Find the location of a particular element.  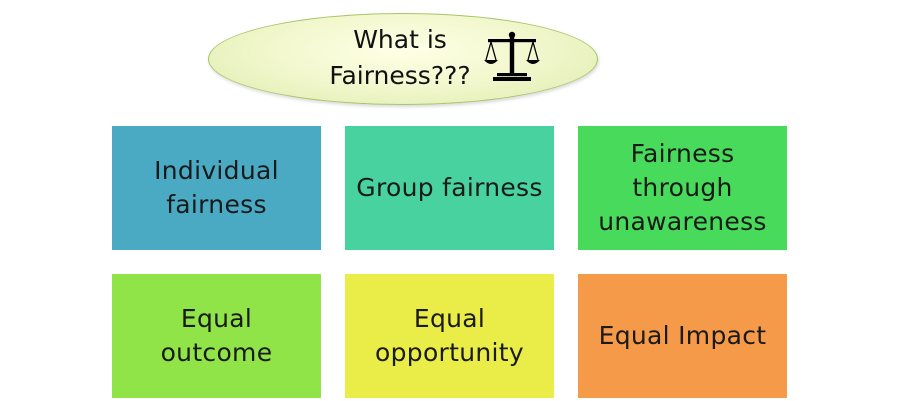

individual-fairness-box: Individual fairness is located at coordinates (216, 188).